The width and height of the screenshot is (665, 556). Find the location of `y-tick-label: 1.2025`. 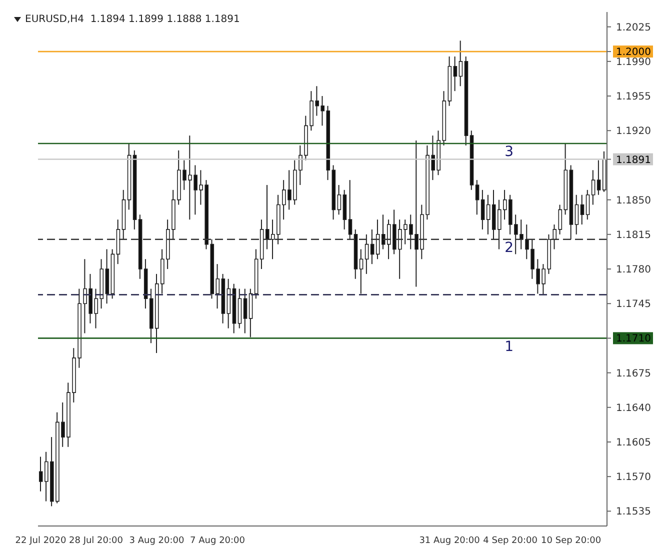

y-tick-label: 1.2025 is located at coordinates (633, 28).